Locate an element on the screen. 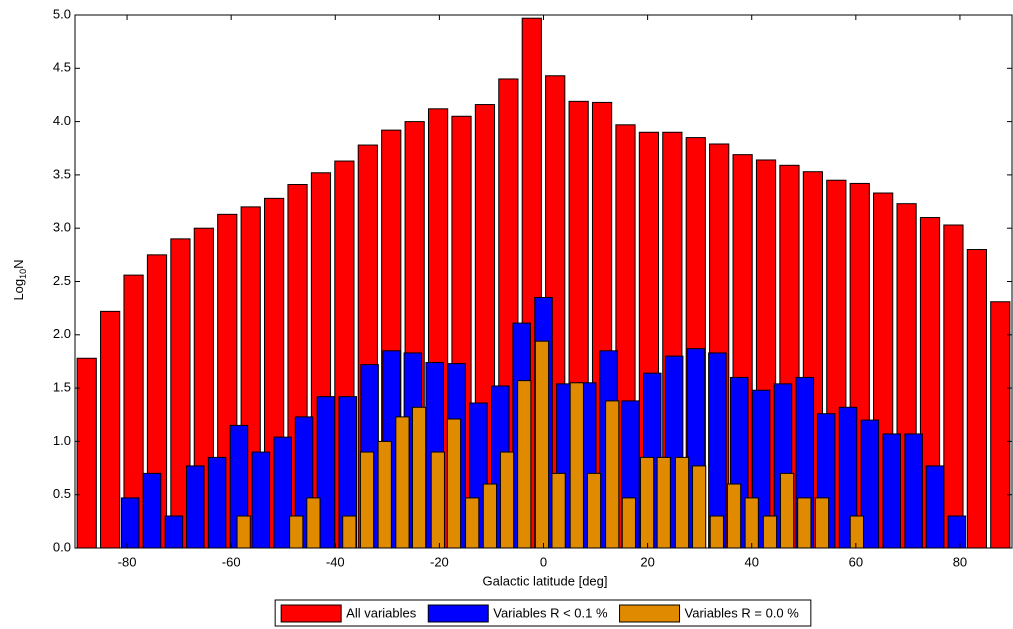 The height and width of the screenshot is (629, 1013). x-tick-label: -40 is located at coordinates (335, 561).